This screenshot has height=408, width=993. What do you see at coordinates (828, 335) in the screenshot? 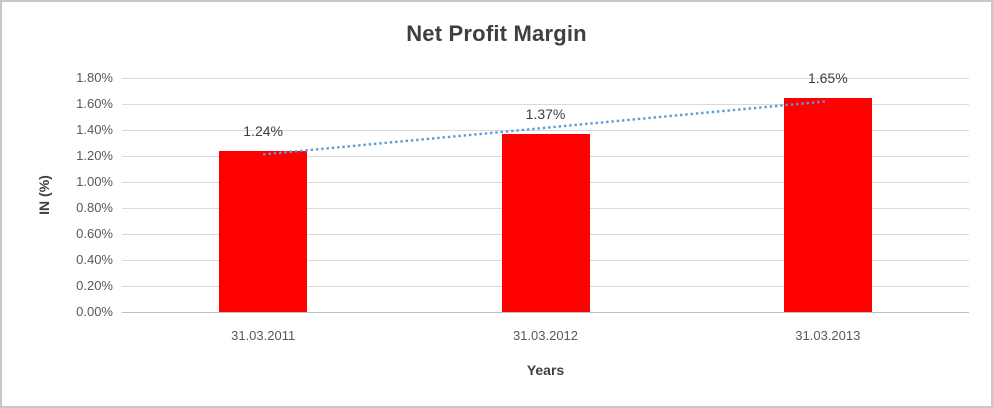
I see `x-tick-label: 31.03.2013` at bounding box center [828, 335].